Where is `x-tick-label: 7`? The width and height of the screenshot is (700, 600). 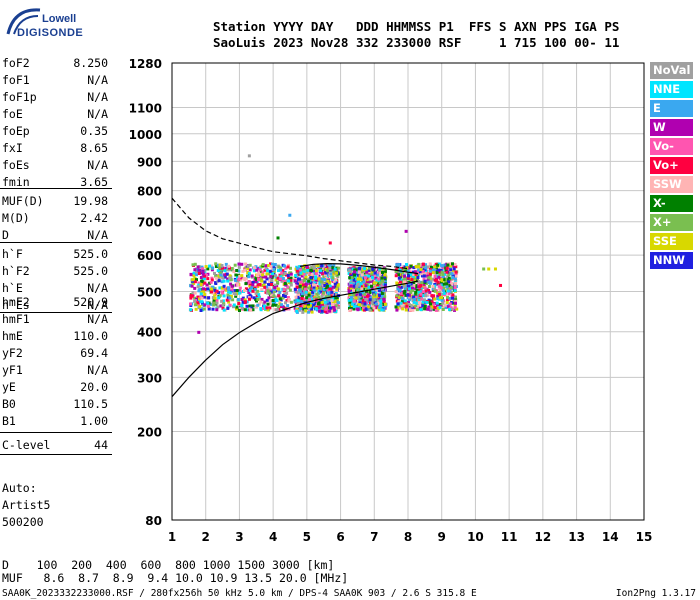 x-tick-label: 7 is located at coordinates (374, 537).